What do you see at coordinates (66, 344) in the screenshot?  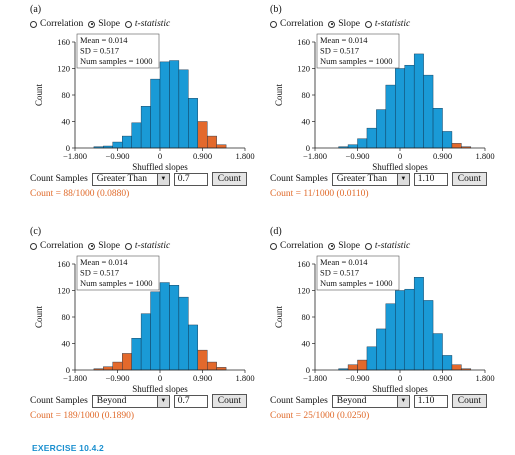 I see `y-tick-label: 40` at bounding box center [66, 344].